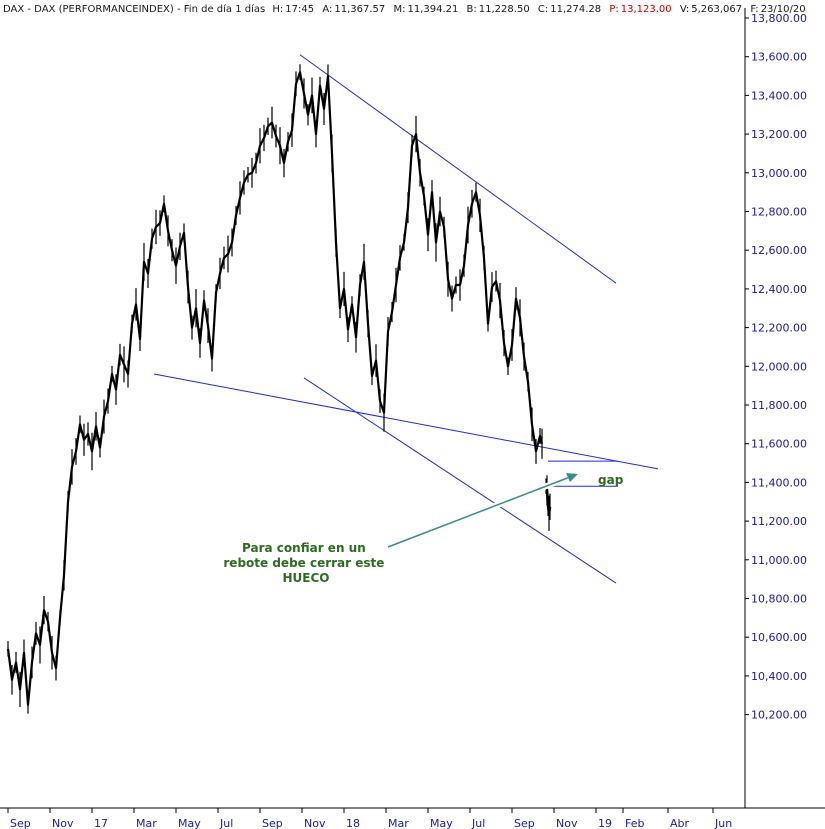 The width and height of the screenshot is (825, 829). What do you see at coordinates (779, 289) in the screenshot?
I see `y-tick-label: 12,400.00` at bounding box center [779, 289].